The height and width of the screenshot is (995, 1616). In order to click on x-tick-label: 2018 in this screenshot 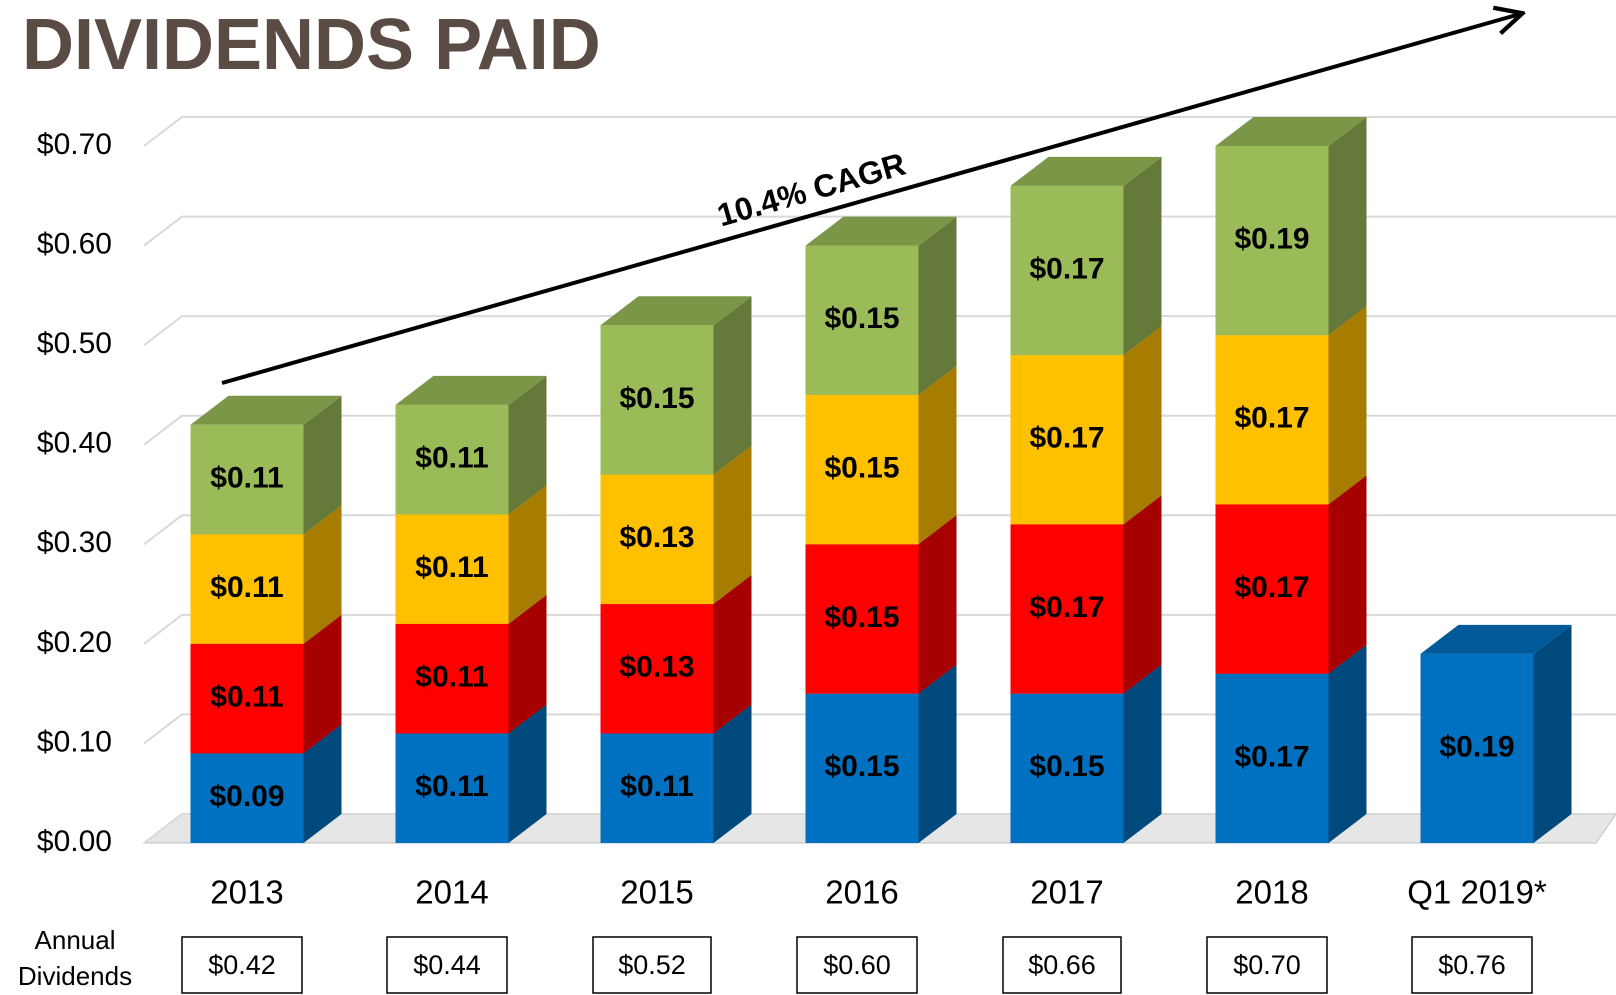, I will do `click(1271, 892)`.